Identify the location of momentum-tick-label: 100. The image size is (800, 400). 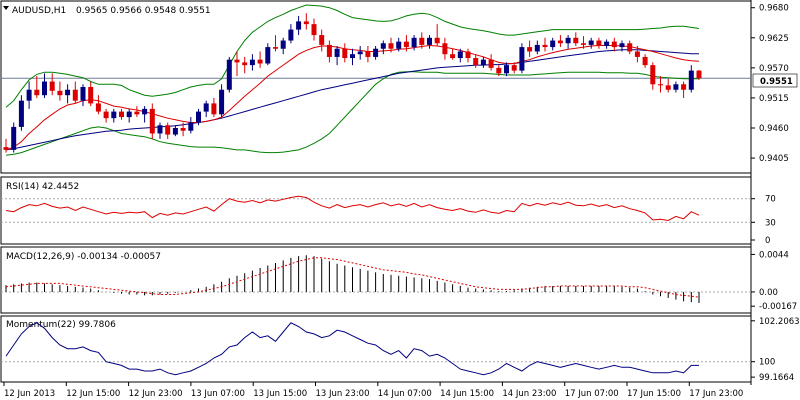
(767, 363).